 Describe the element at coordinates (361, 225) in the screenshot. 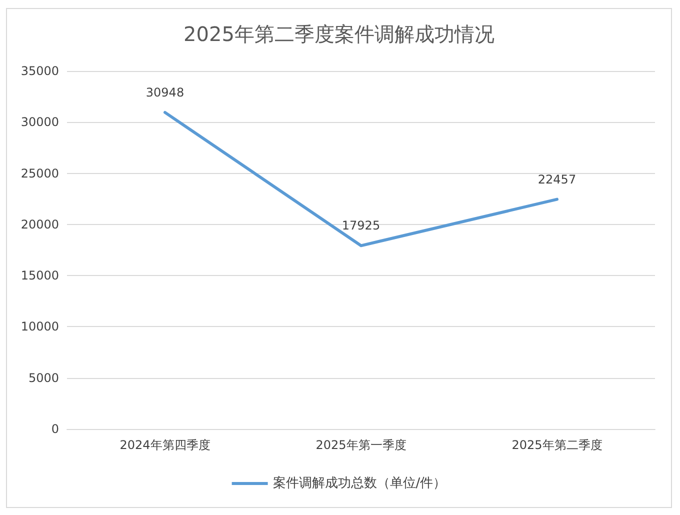

I see `data-label: 17925` at that location.